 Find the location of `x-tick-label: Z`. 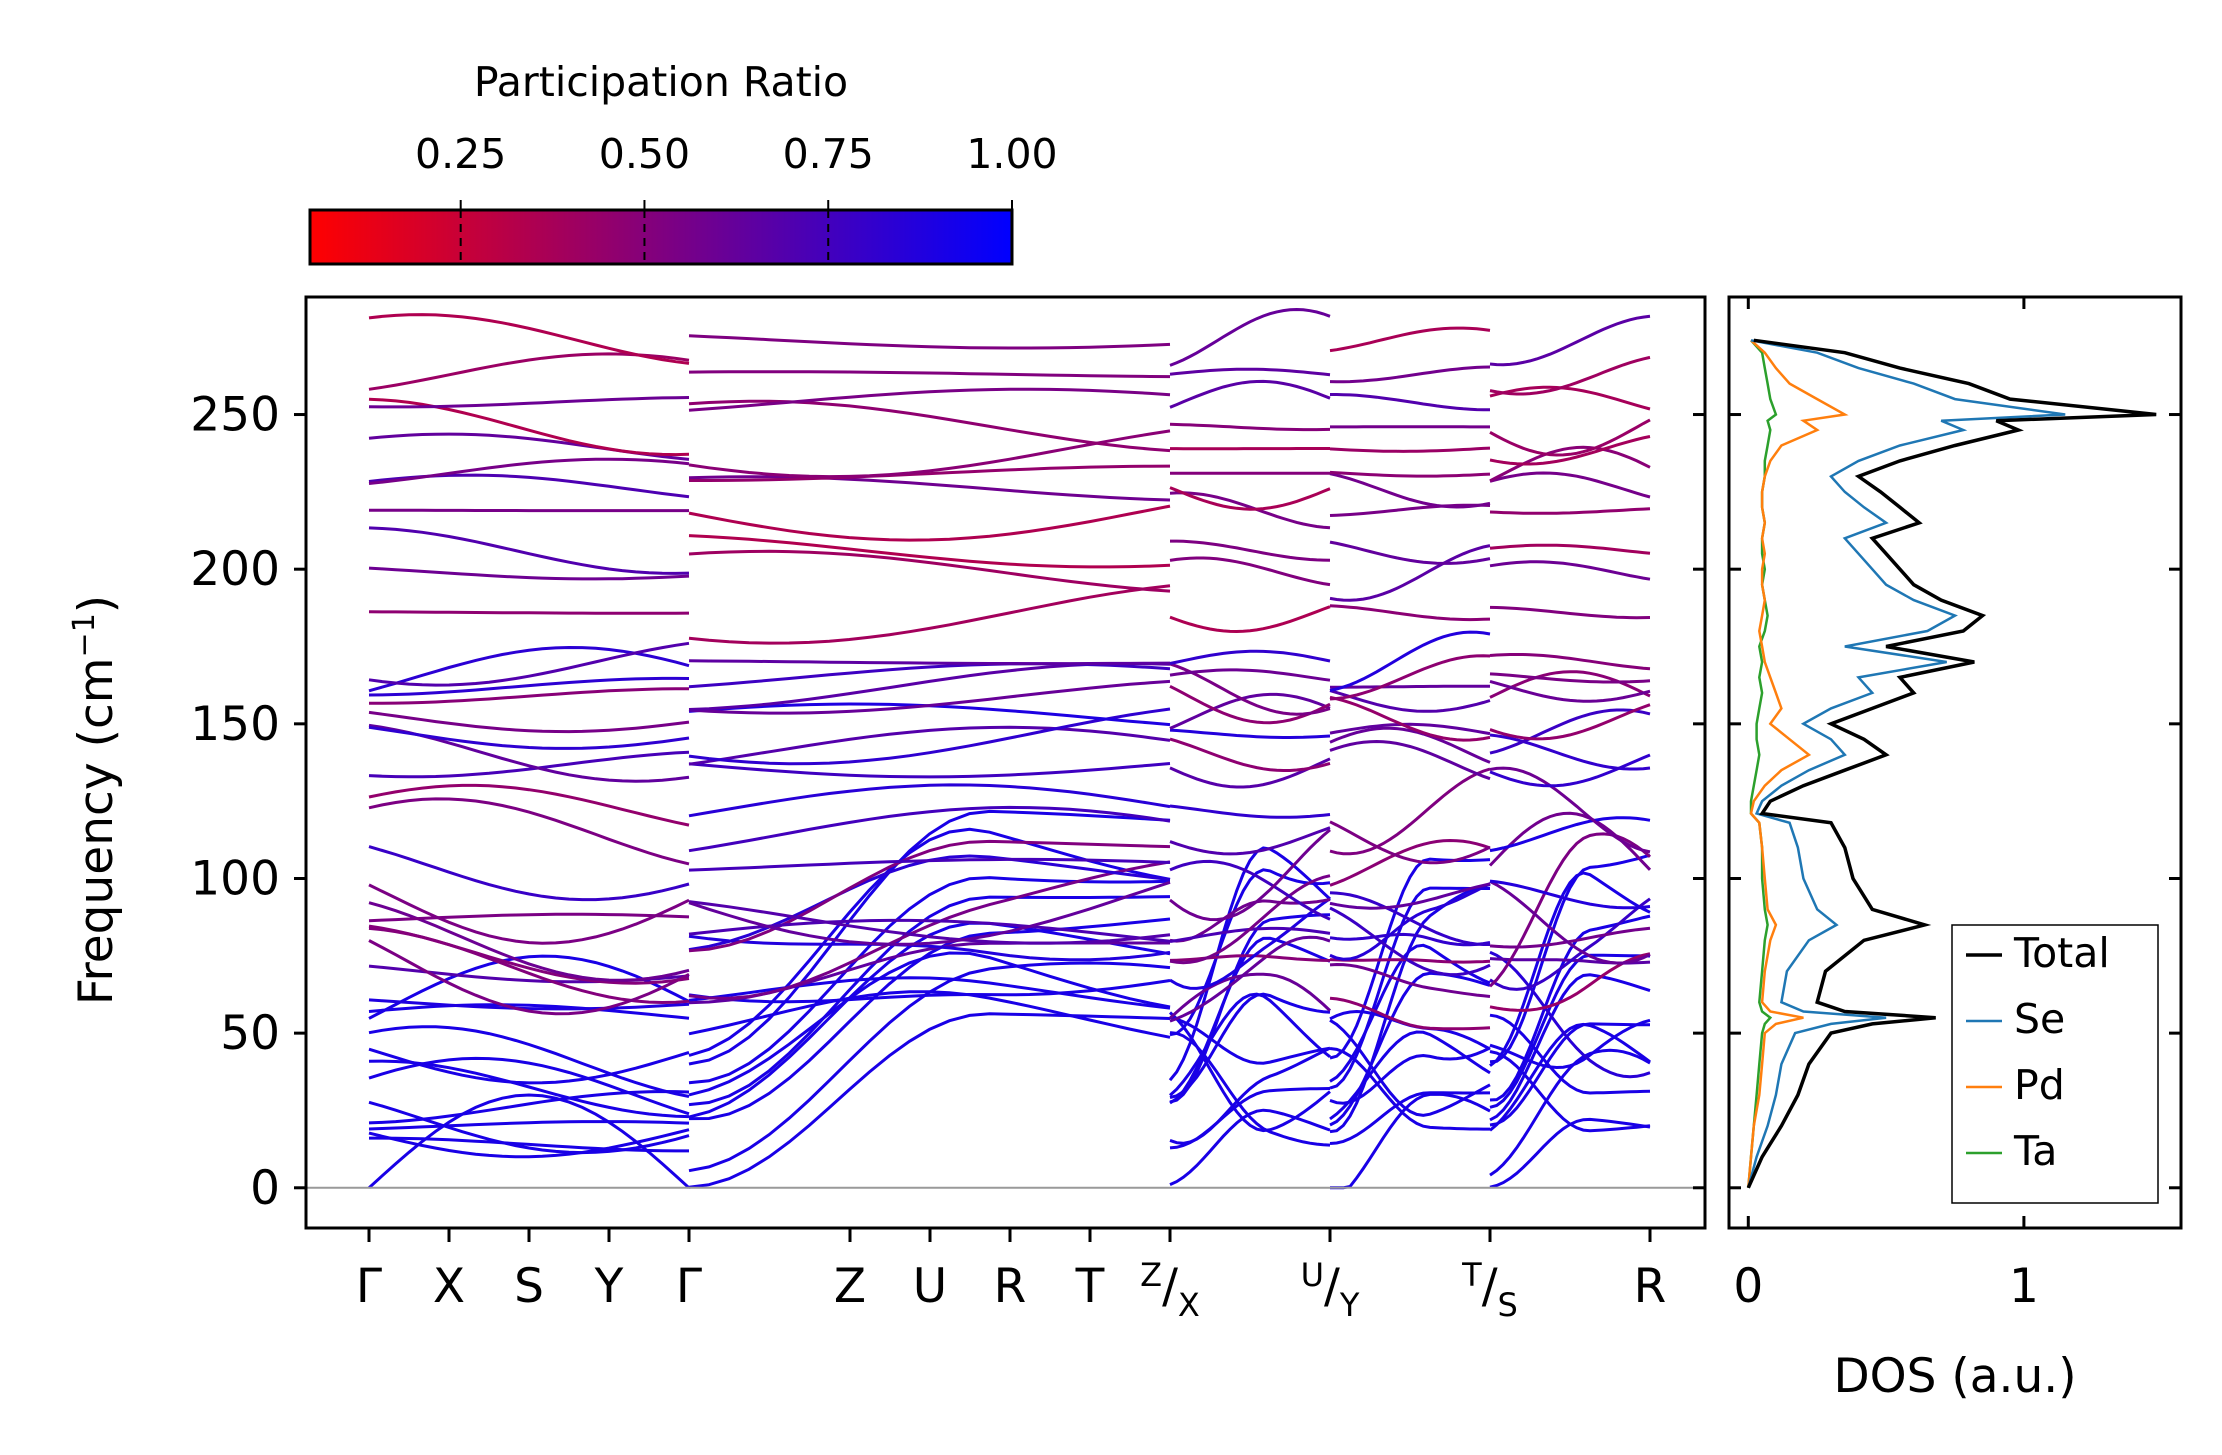

x-tick-label: Z is located at coordinates (850, 1286).